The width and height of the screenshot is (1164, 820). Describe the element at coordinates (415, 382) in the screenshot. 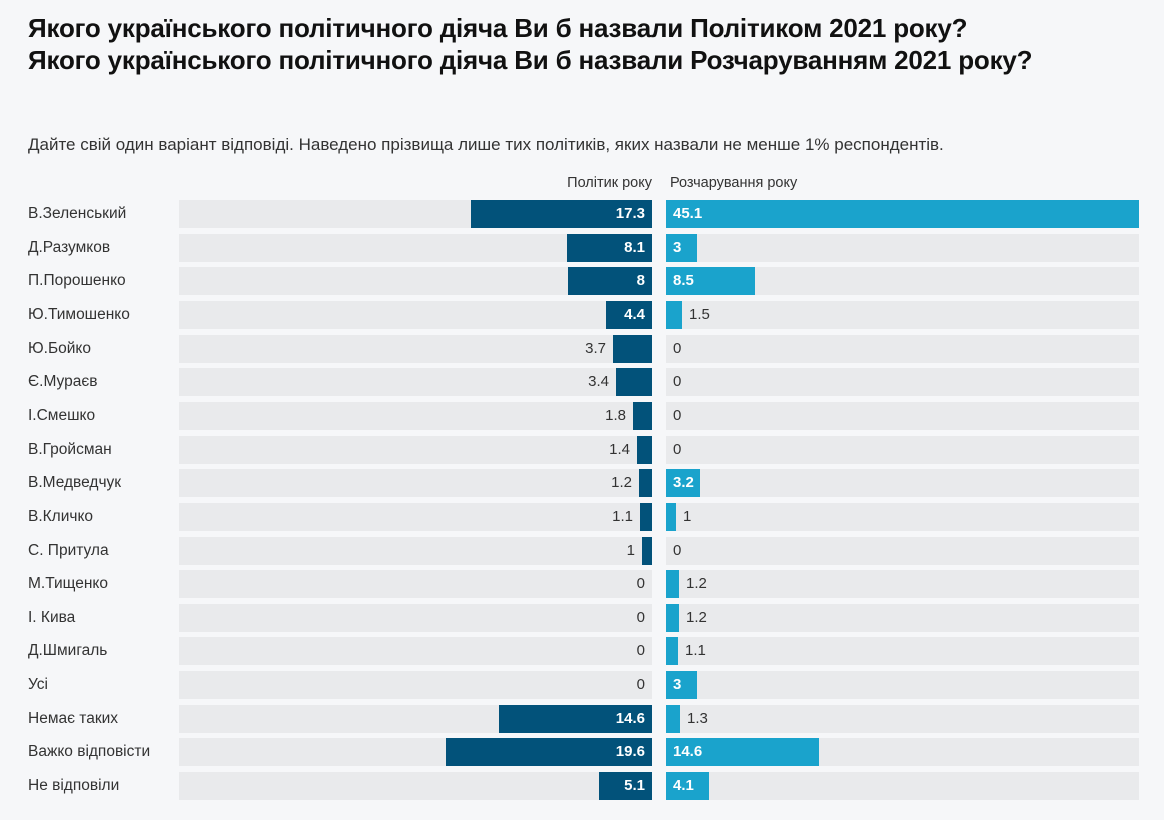

I see `track-politician: 3.4` at that location.